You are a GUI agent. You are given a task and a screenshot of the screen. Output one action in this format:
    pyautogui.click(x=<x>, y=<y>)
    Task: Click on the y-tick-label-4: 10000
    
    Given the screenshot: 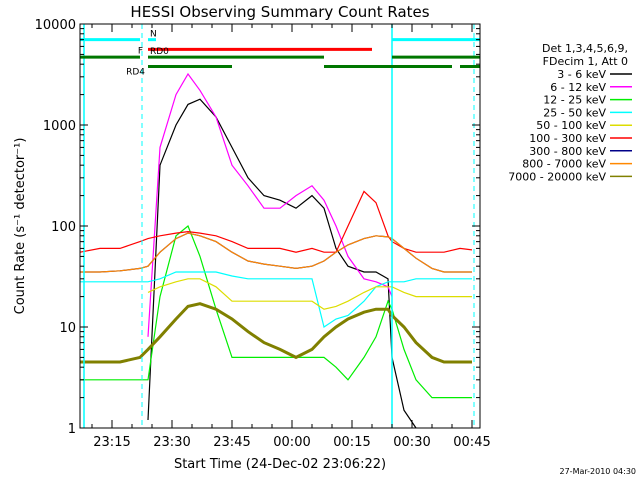 What is the action you would take?
    pyautogui.click(x=55, y=25)
    